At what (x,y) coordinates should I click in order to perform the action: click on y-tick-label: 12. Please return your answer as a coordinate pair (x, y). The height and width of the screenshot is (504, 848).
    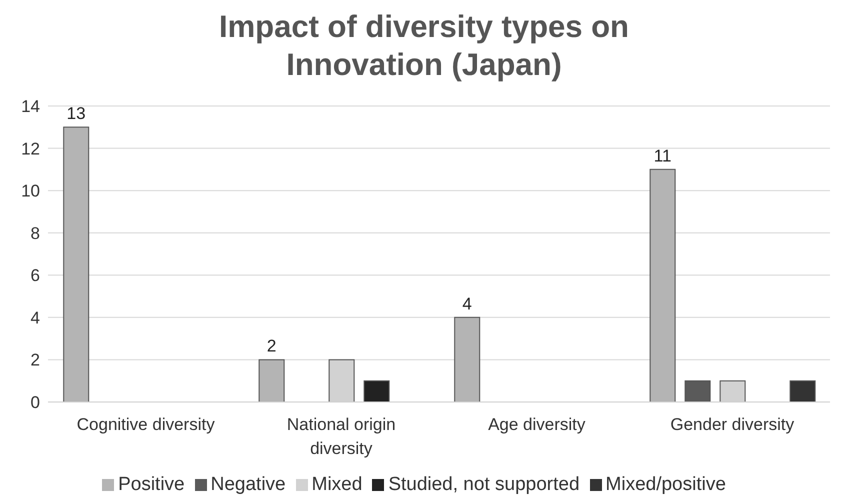
    Looking at the image, I should click on (30, 148).